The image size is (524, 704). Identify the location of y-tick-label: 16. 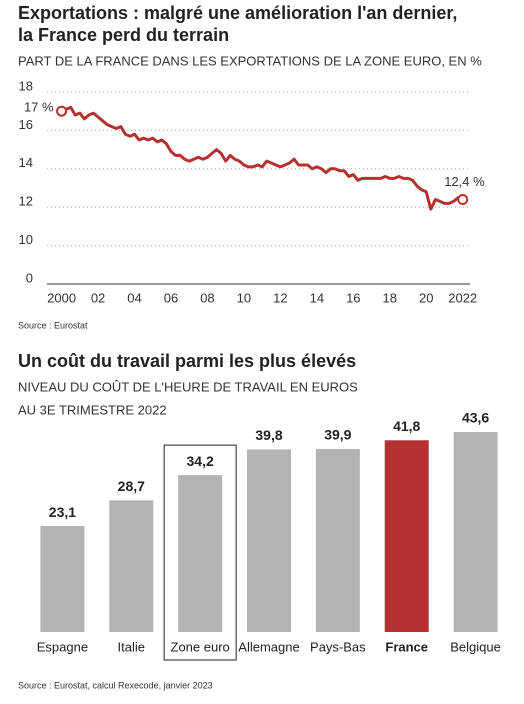
(26, 124).